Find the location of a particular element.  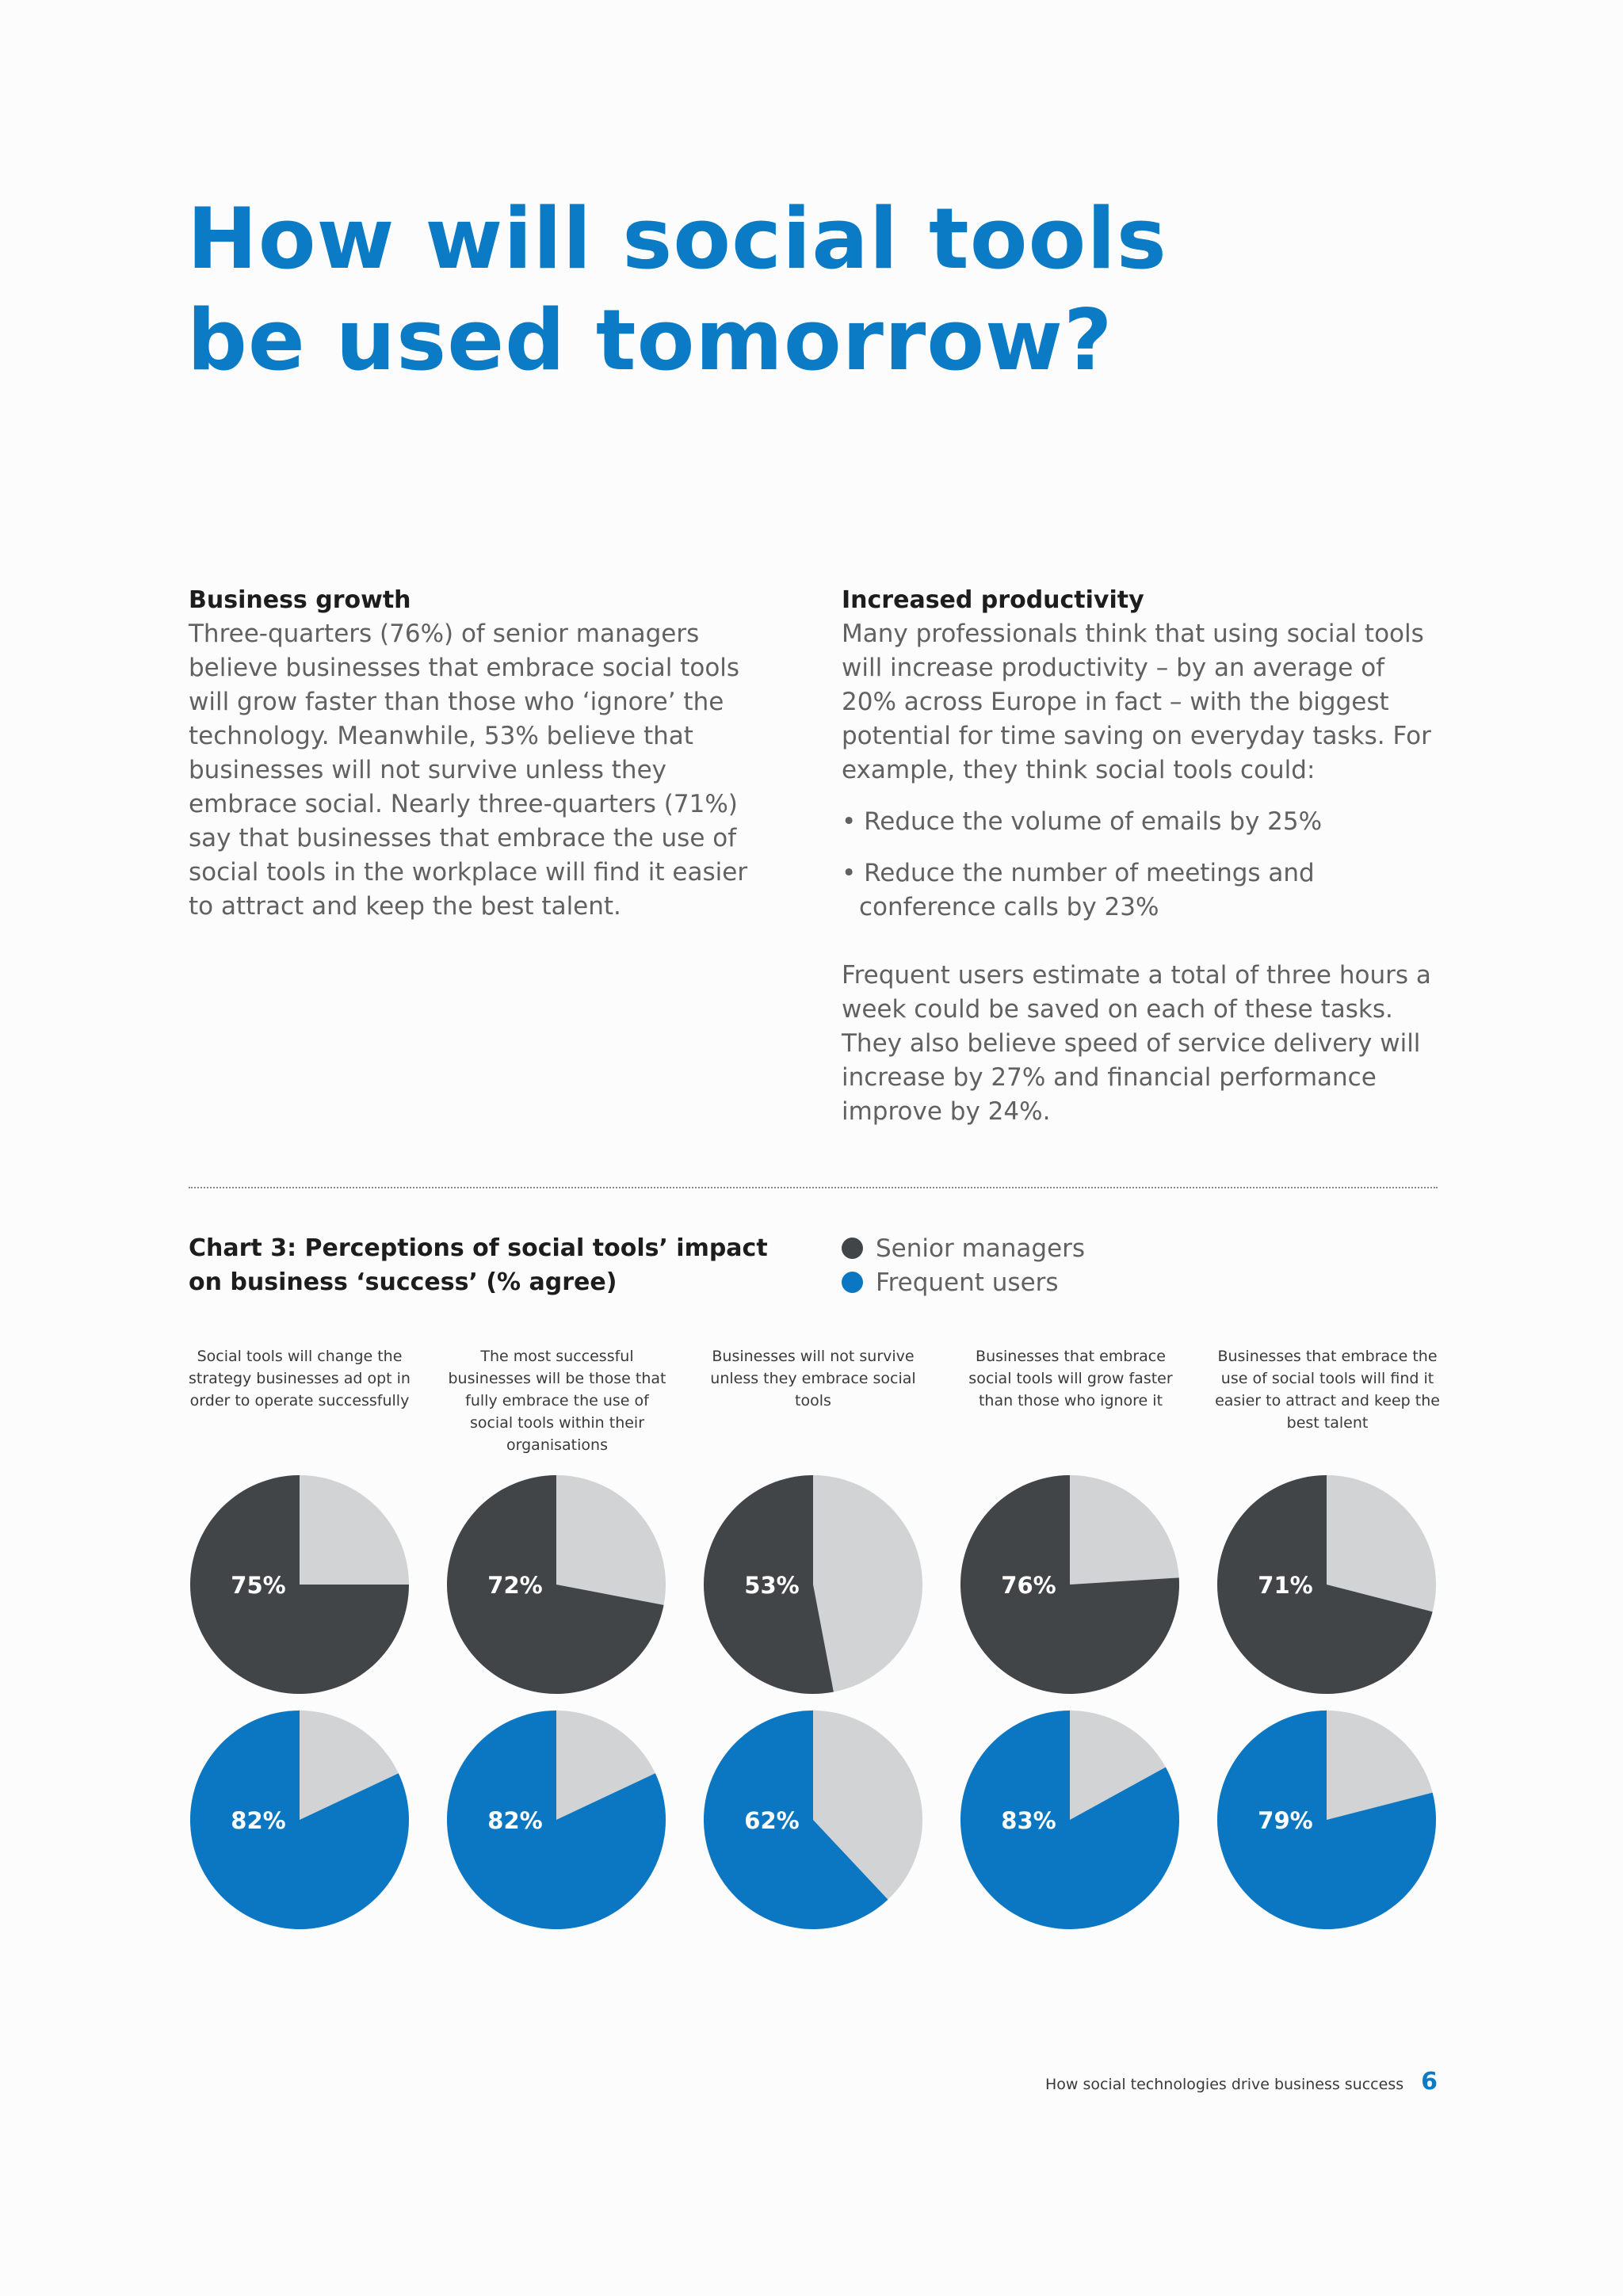

pie-value-label: 75% is located at coordinates (258, 1585).